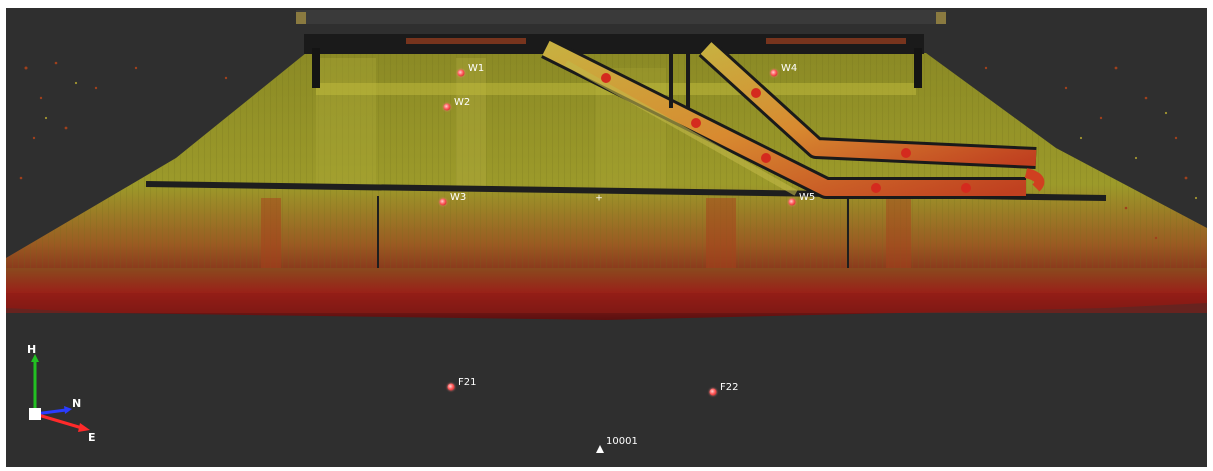 This screenshot has width=1213, height=471. I want to click on axis-indicator: H N E, so click(65, 399).